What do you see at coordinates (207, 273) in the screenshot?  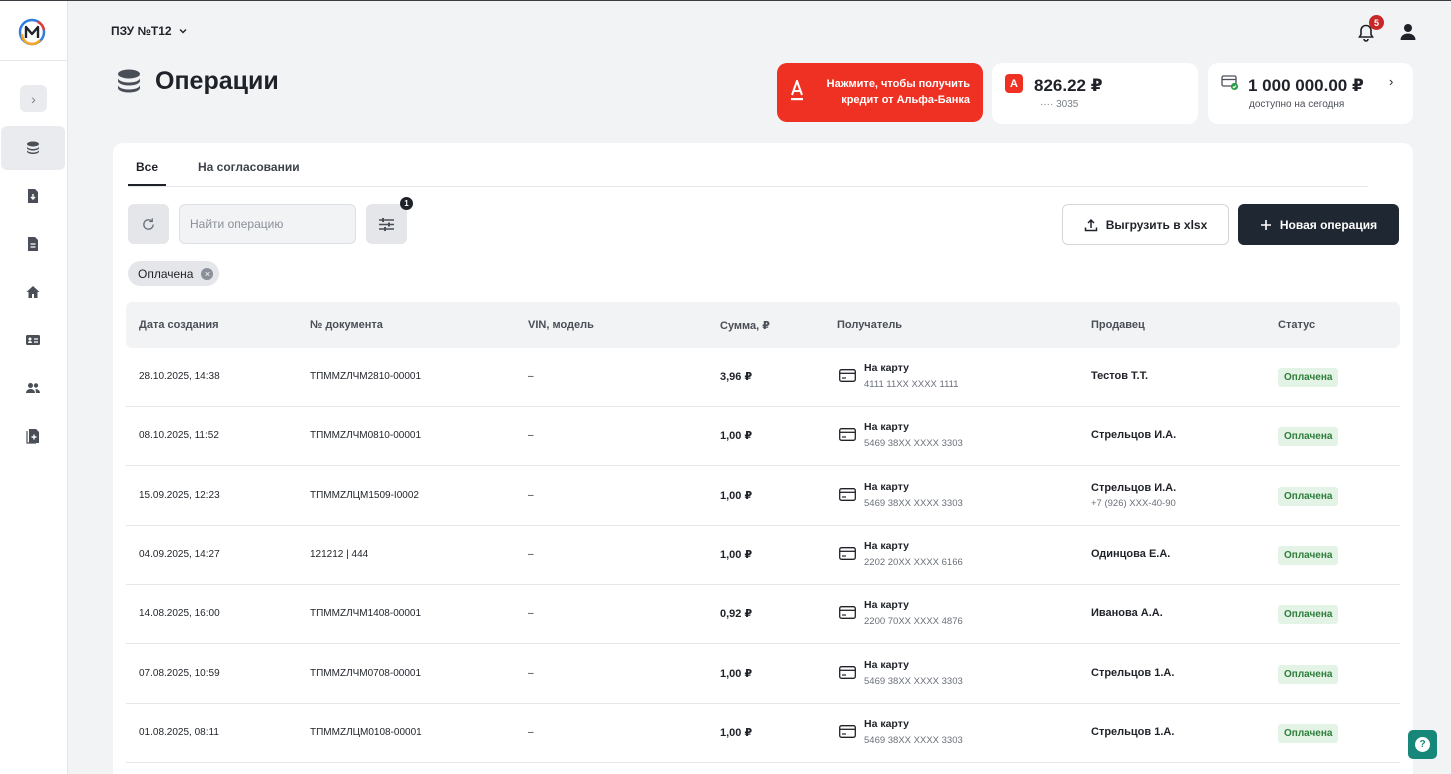 I see `close-icon: ×` at bounding box center [207, 273].